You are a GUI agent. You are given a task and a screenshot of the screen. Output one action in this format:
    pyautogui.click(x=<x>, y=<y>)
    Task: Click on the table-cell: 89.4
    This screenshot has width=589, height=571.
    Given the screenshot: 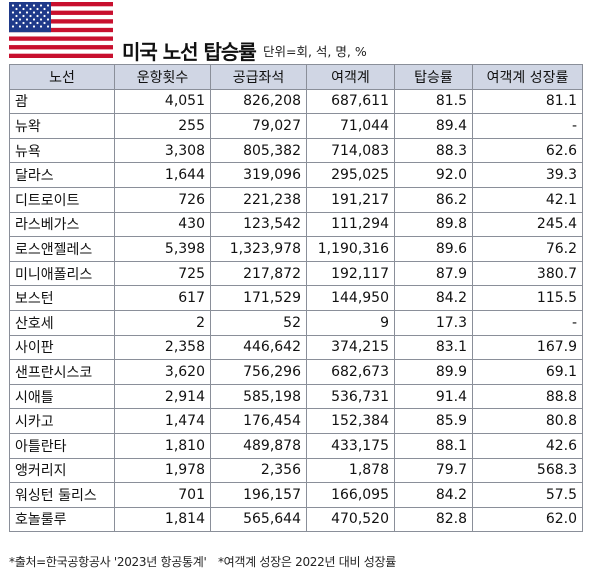 What is the action you would take?
    pyautogui.click(x=433, y=126)
    